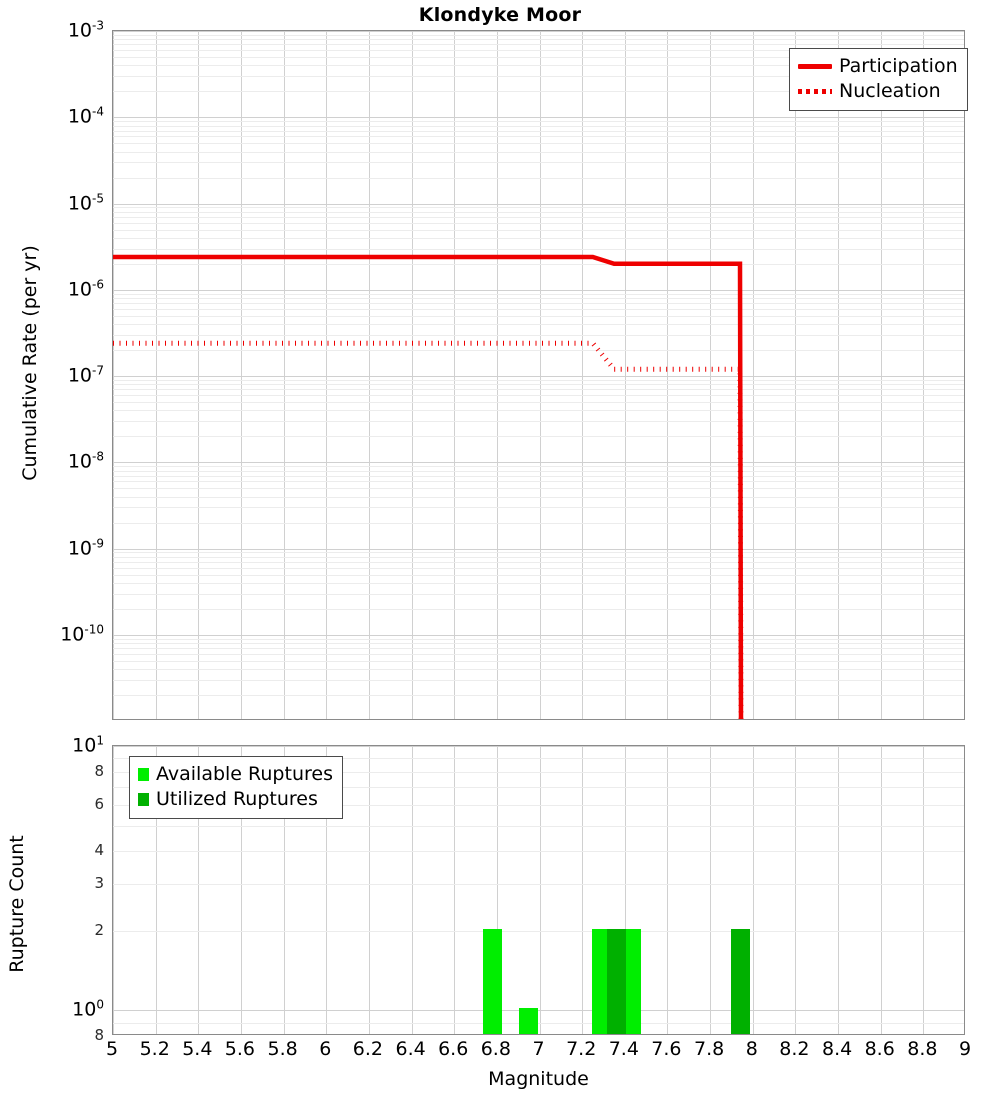  Describe the element at coordinates (495, 1049) in the screenshot. I see `x-tick-label: 6.8` at that location.